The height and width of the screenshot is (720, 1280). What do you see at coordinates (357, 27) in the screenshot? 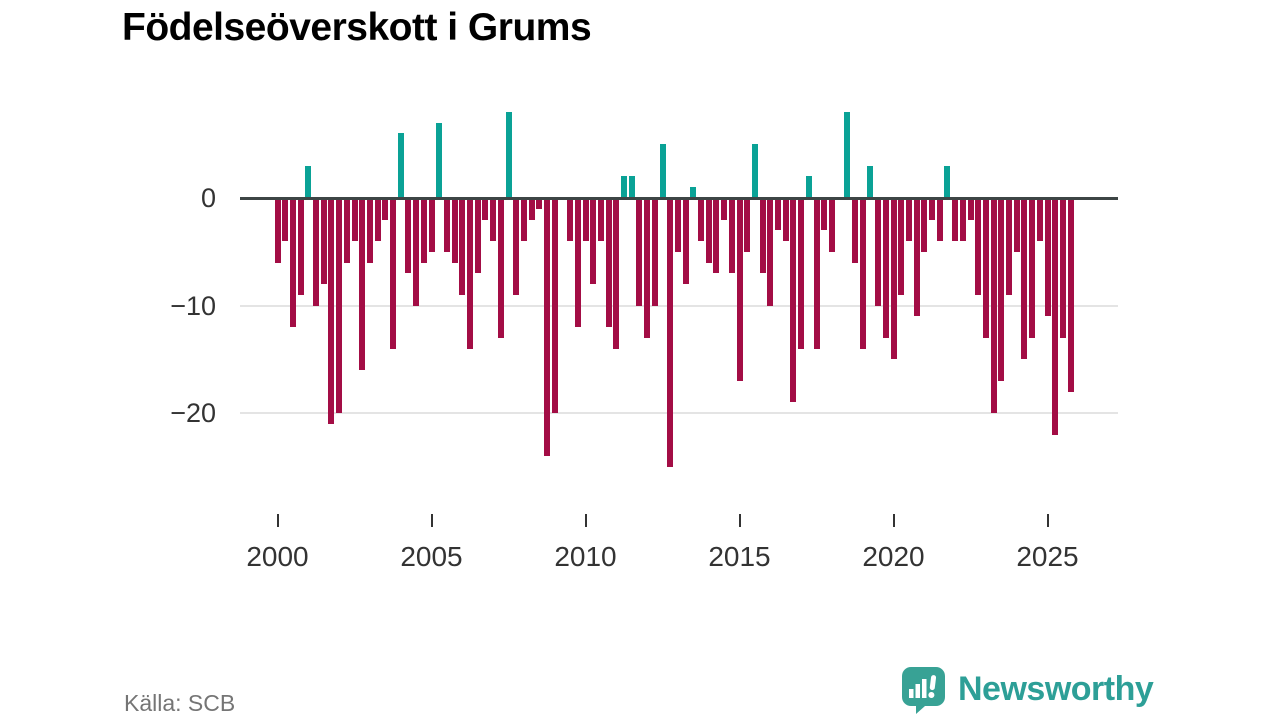
I see `chart-title: Födelseöverskott i Grums` at bounding box center [357, 27].